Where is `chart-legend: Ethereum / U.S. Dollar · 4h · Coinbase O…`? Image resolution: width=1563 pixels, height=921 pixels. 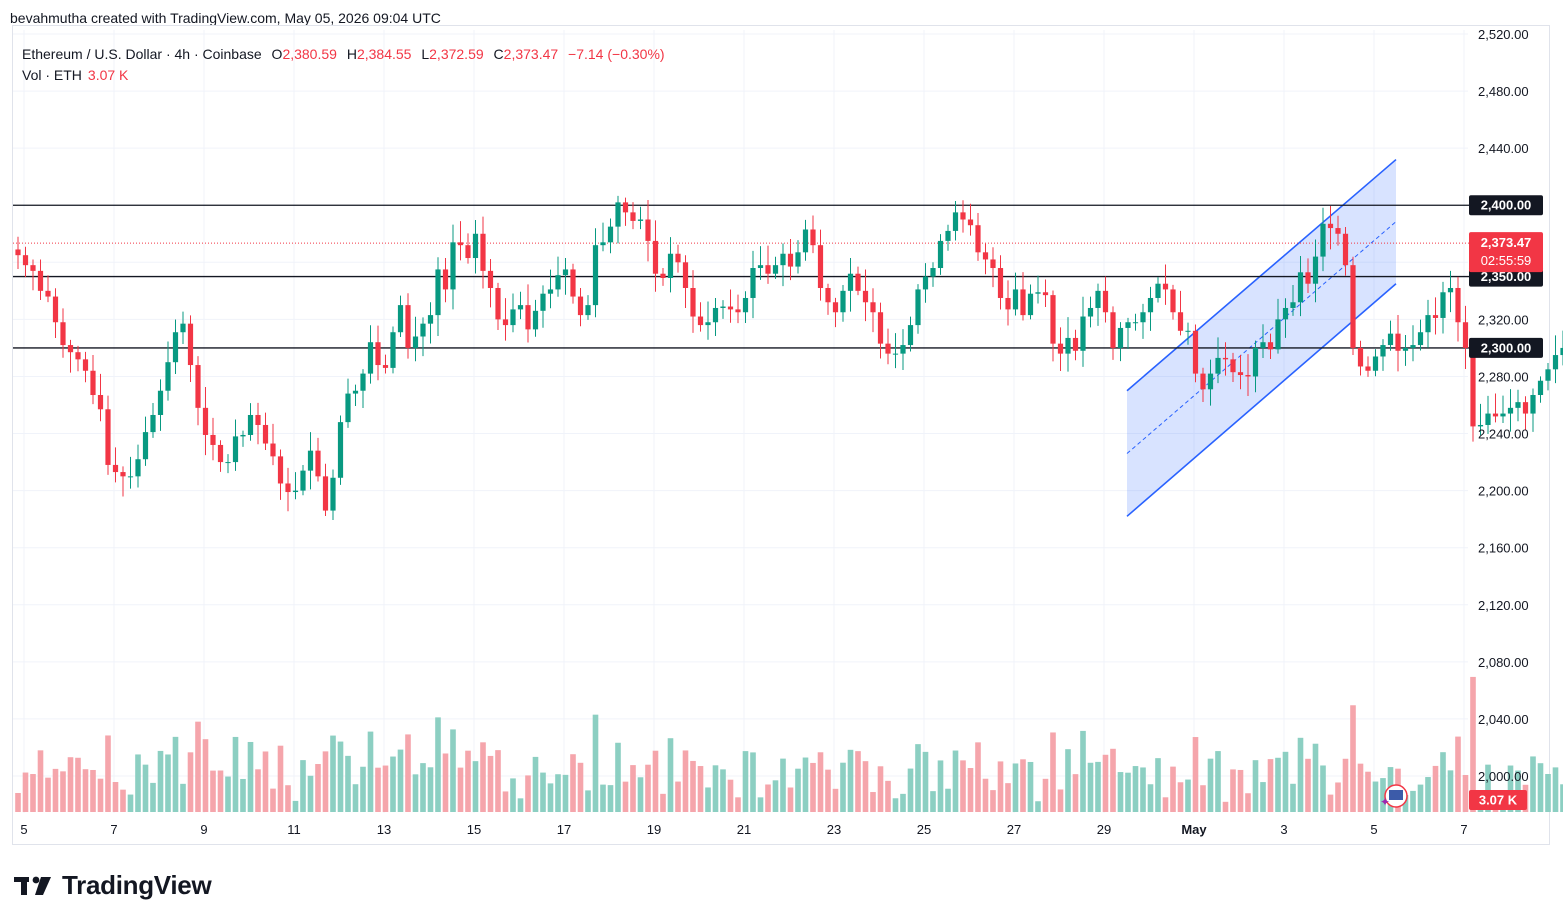 chart-legend: Ethereum / U.S. Dollar · 4h · Coinbase O… is located at coordinates (343, 65).